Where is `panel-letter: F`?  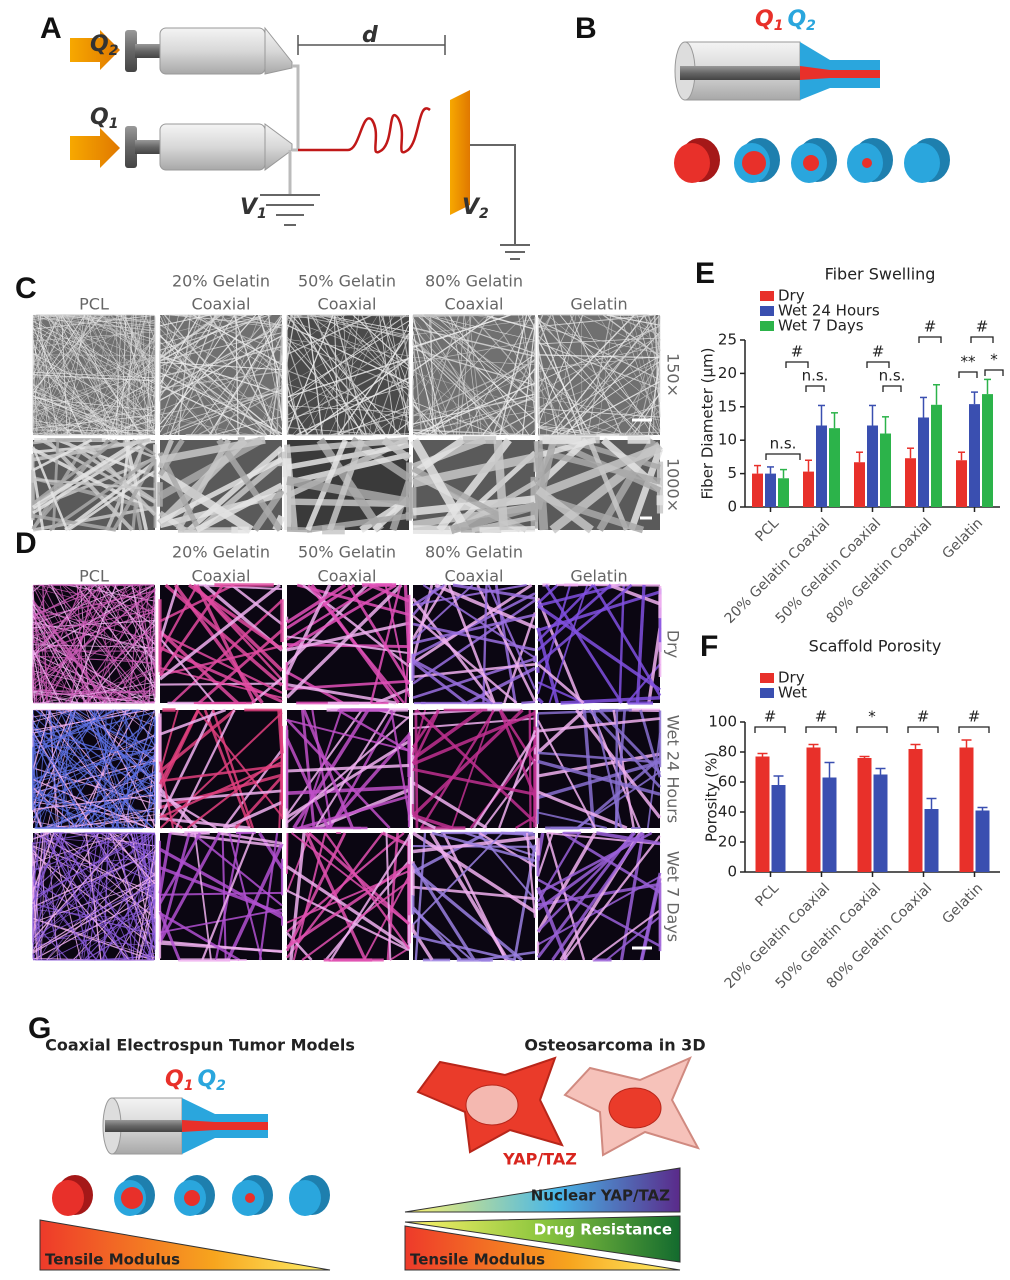 panel-letter: F is located at coordinates (709, 646).